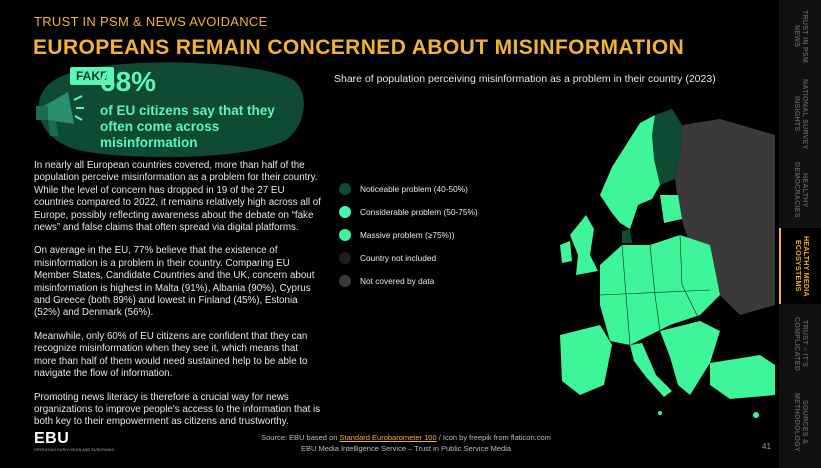  I want to click on stat-callout, so click(167, 109).